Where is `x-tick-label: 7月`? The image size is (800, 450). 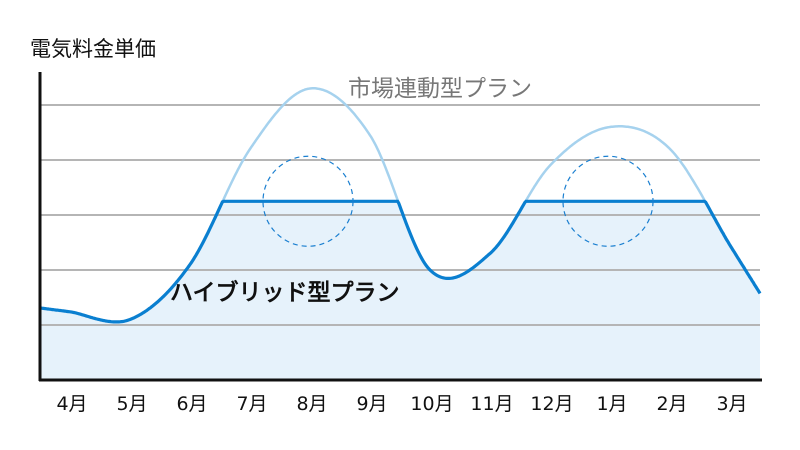 x-tick-label: 7月 is located at coordinates (251, 404).